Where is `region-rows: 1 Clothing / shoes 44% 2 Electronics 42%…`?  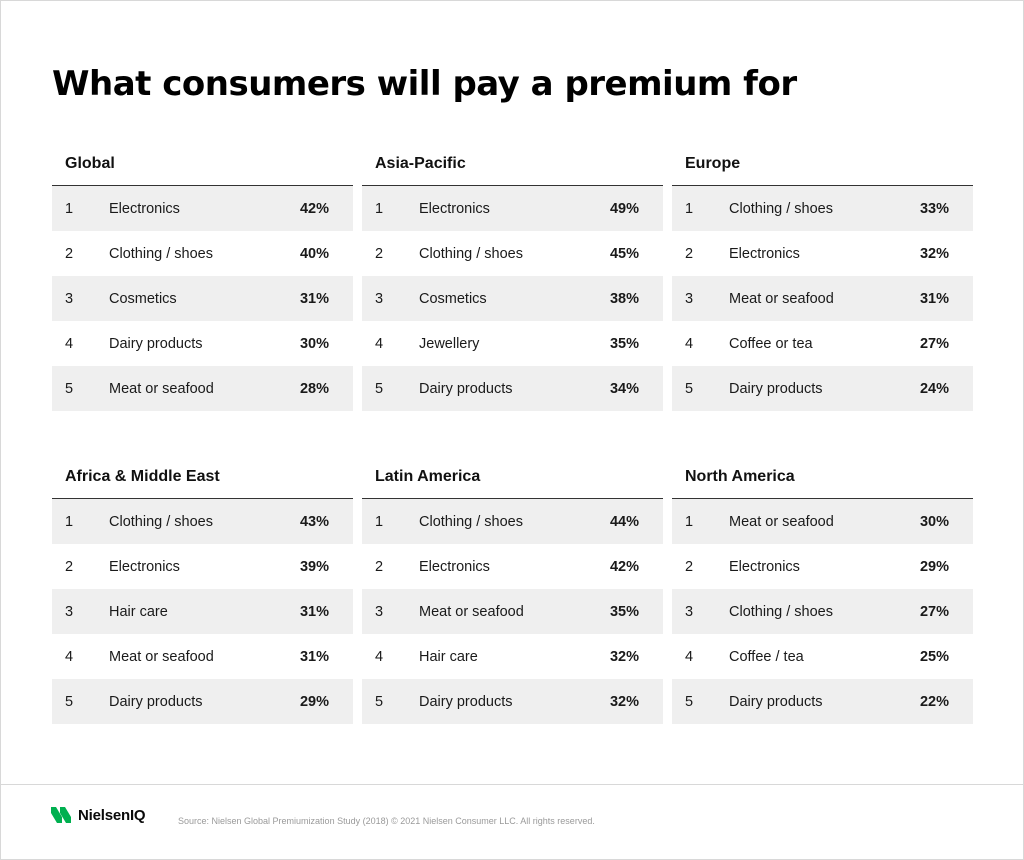
region-rows: 1 Clothing / shoes 44% 2 Electronics 42%… is located at coordinates (512, 611).